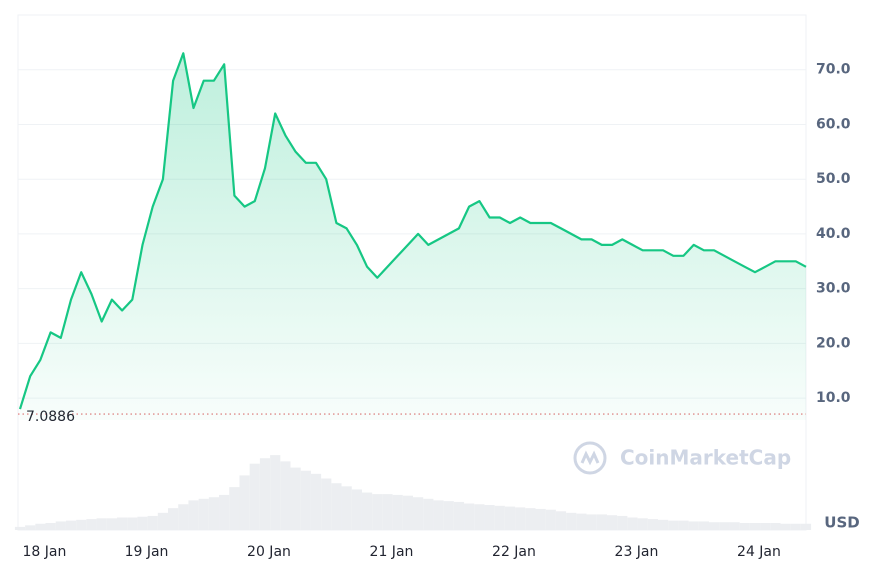 This screenshot has height=567, width=875. I want to click on y-tick-label: 30.0, so click(833, 289).